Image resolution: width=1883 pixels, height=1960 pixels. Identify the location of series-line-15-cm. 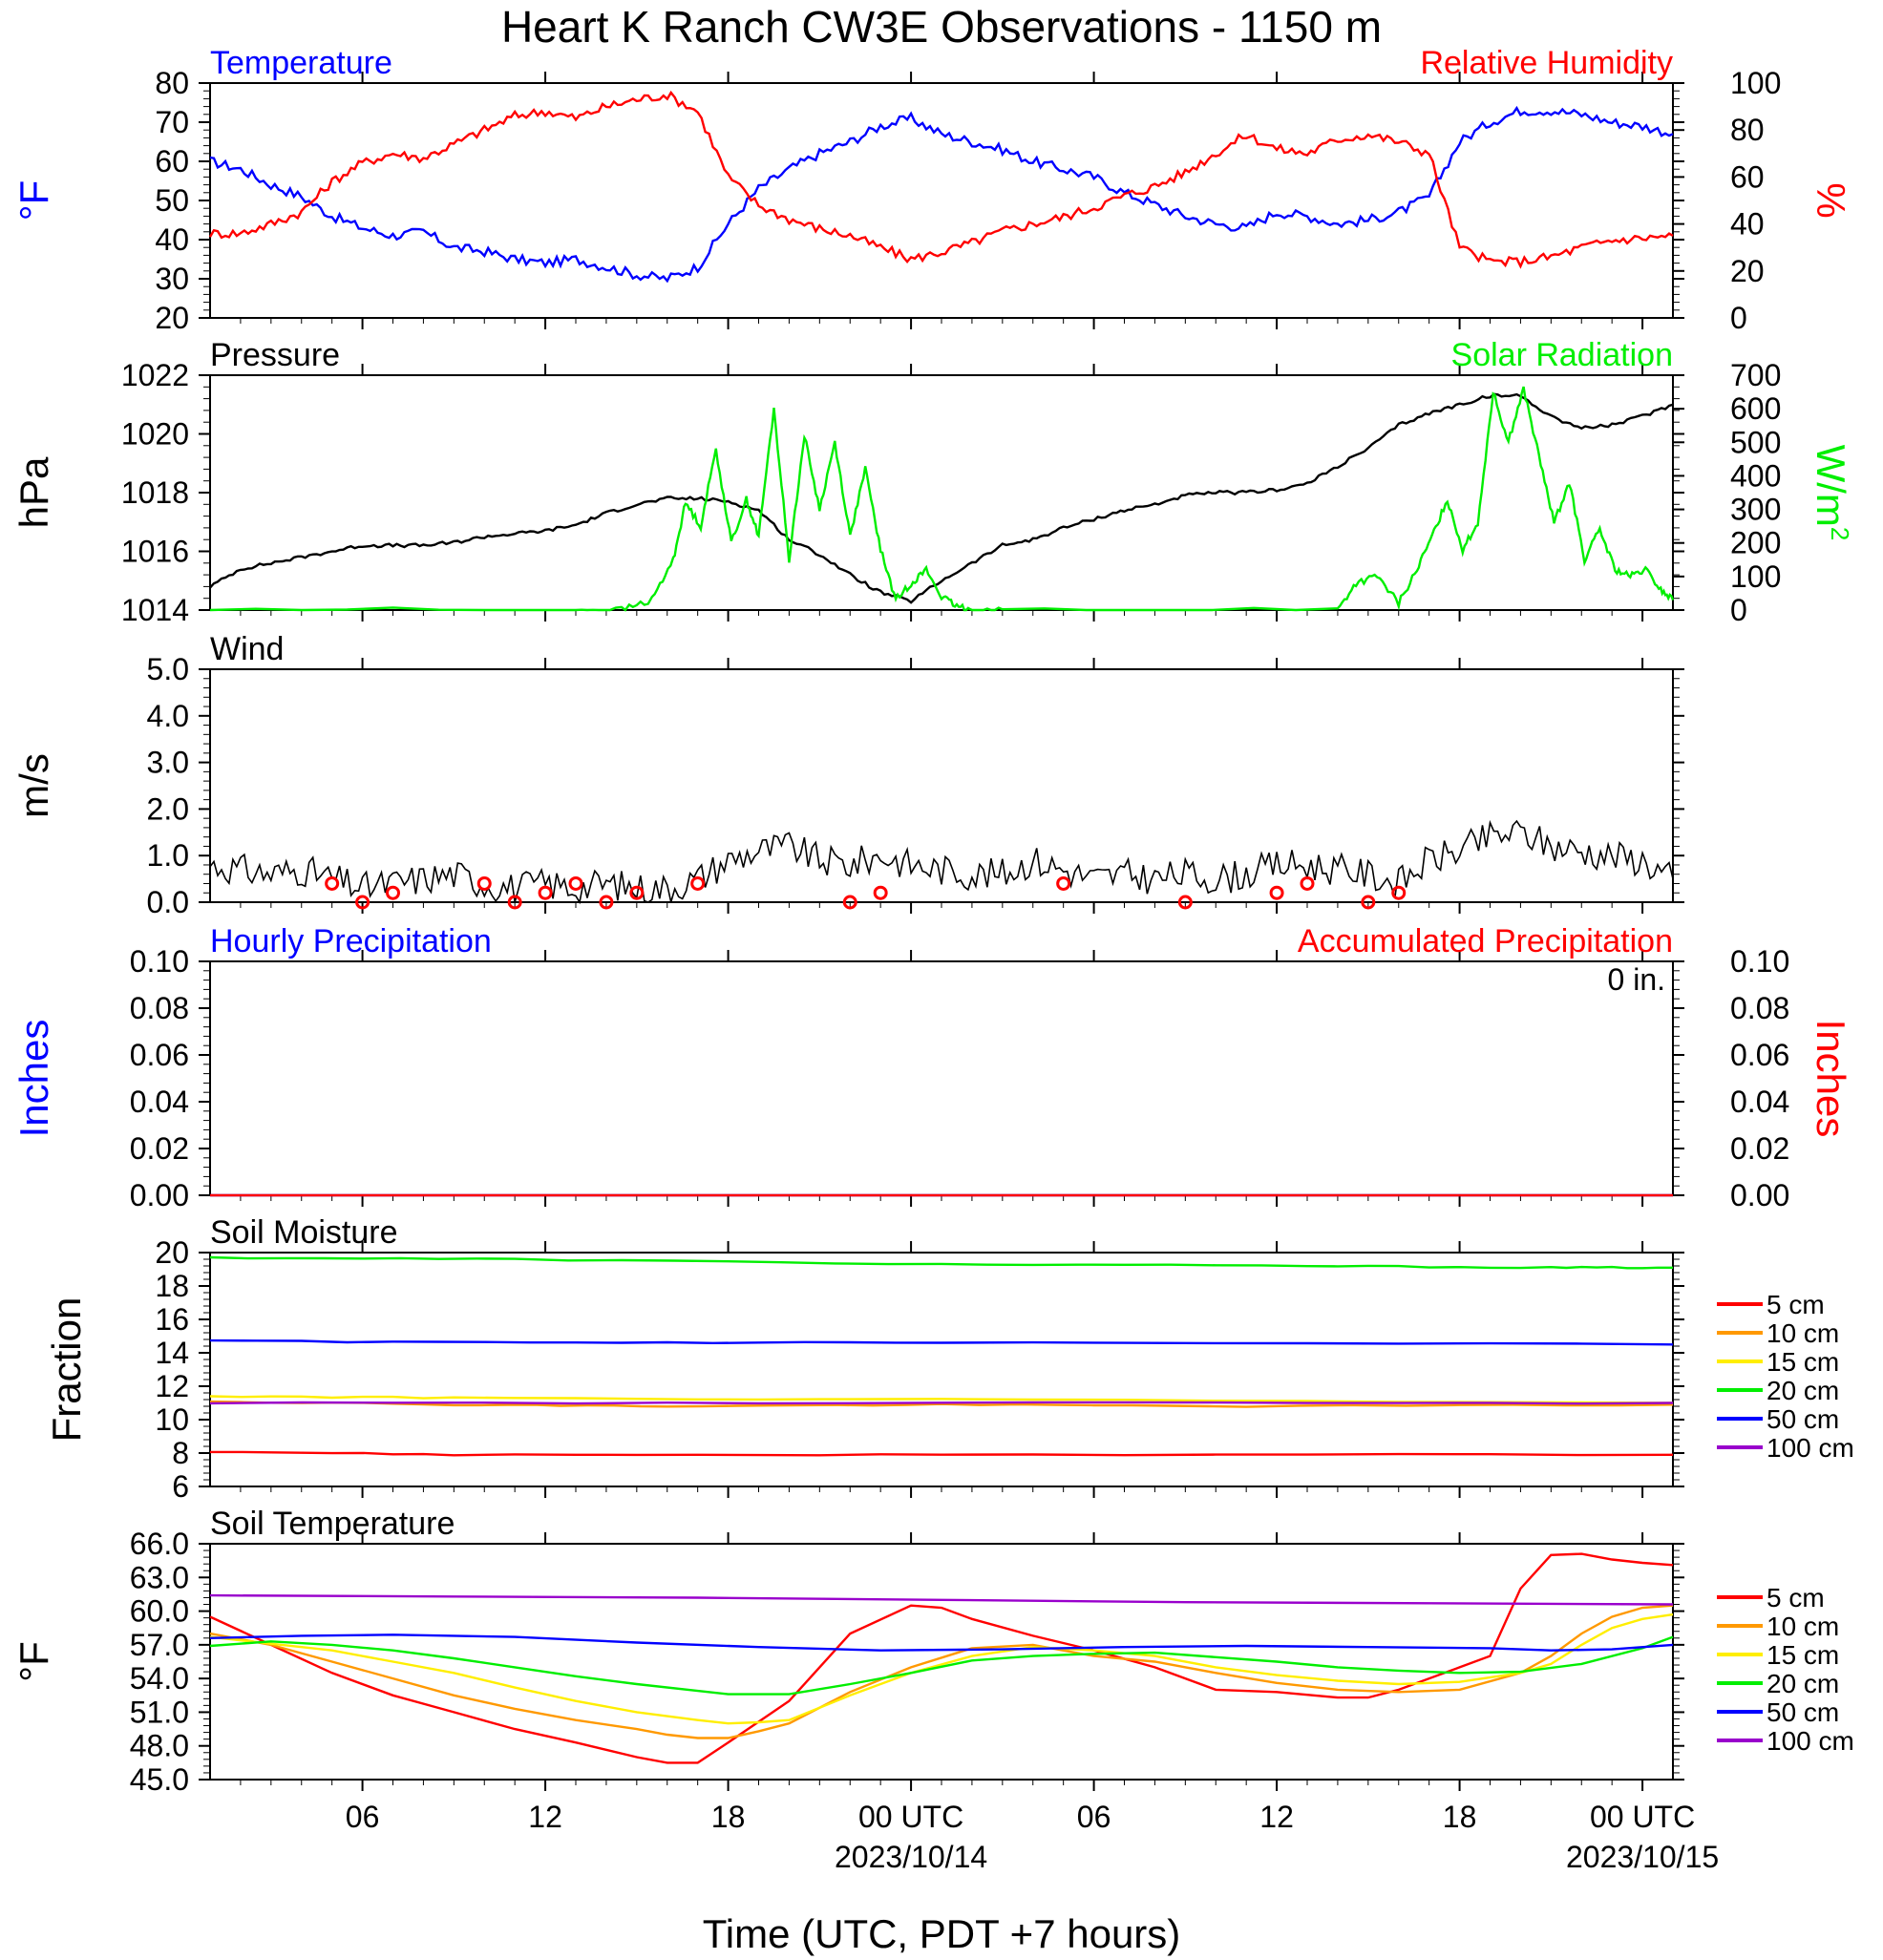
(941, 1399).